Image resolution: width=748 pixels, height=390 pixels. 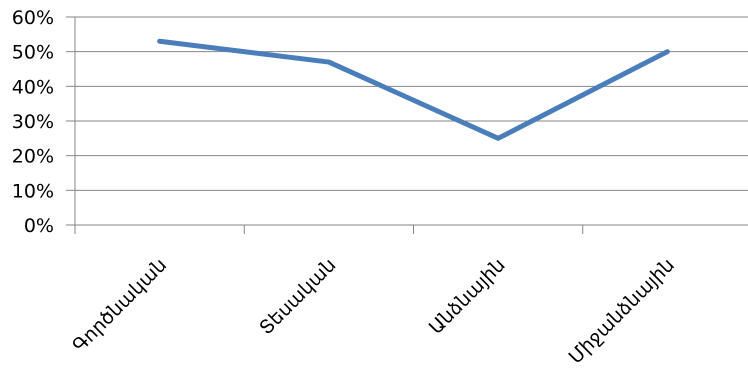 What do you see at coordinates (119, 305) in the screenshot?
I see `x-category-label: Գործնական` at bounding box center [119, 305].